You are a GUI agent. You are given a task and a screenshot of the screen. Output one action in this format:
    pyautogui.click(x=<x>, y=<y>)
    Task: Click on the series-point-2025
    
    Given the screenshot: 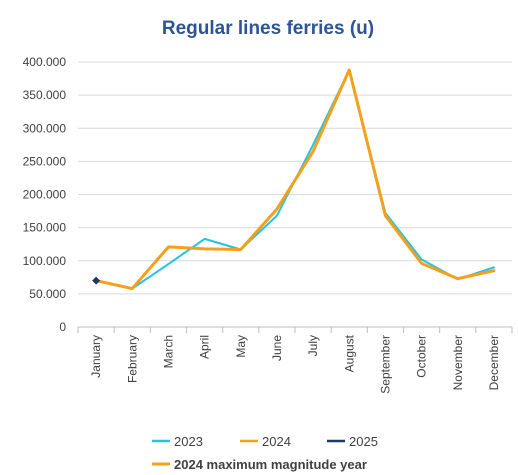 What is the action you would take?
    pyautogui.click(x=96, y=280)
    